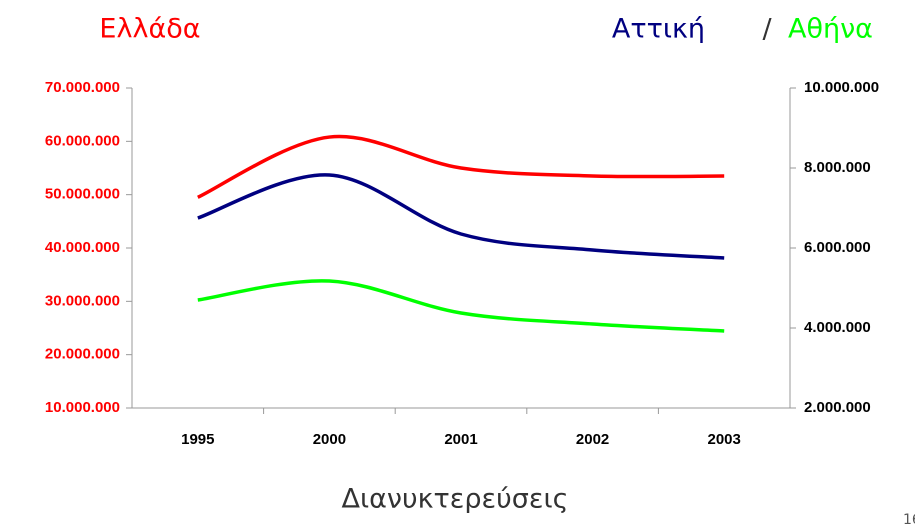  Describe the element at coordinates (837, 327) in the screenshot. I see `y2-tick-label: 4.000.000` at that location.